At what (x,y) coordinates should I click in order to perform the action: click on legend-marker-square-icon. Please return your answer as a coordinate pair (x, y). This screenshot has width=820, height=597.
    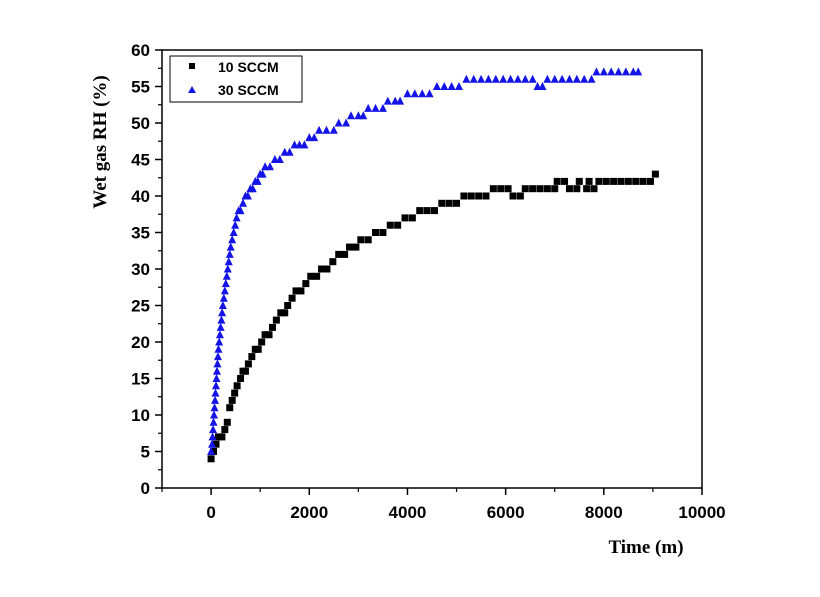
    Looking at the image, I should click on (192, 66).